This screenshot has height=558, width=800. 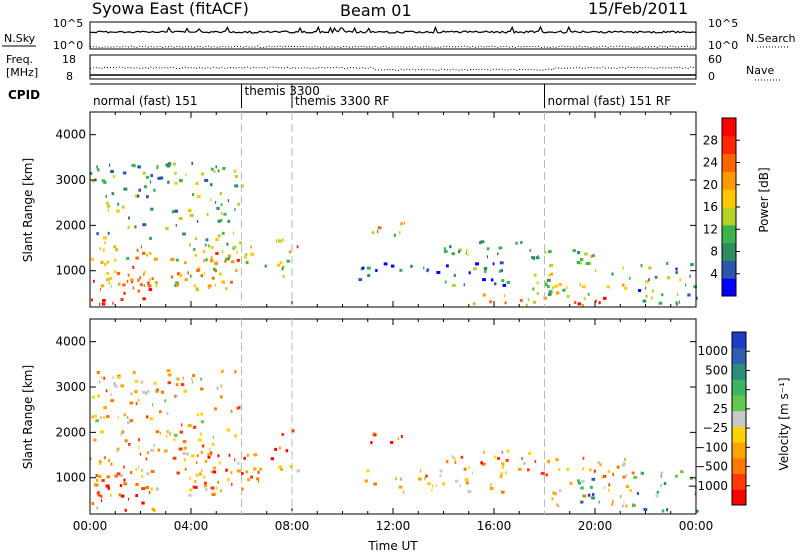 I want to click on freq-right-tick-bottom: 0, so click(x=711, y=76).